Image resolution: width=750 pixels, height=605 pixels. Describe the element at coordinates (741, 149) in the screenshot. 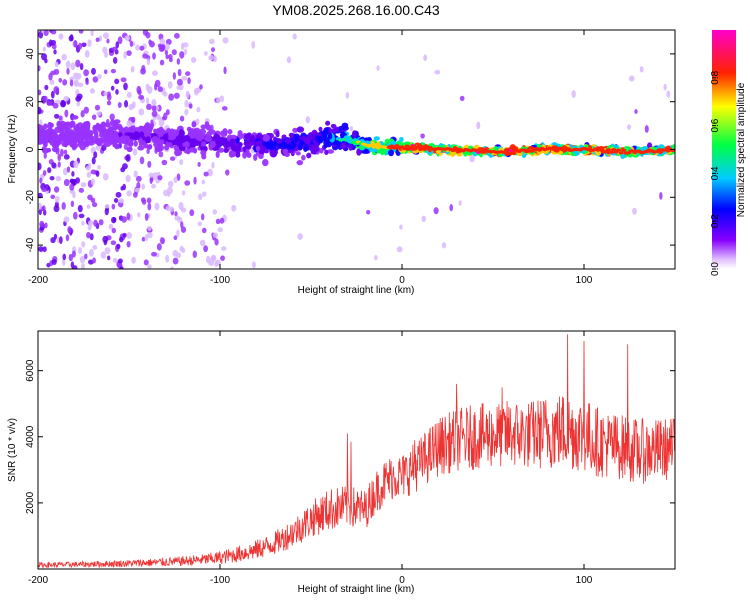

I see `colorbar-label: Normalized spectral amplitude` at that location.